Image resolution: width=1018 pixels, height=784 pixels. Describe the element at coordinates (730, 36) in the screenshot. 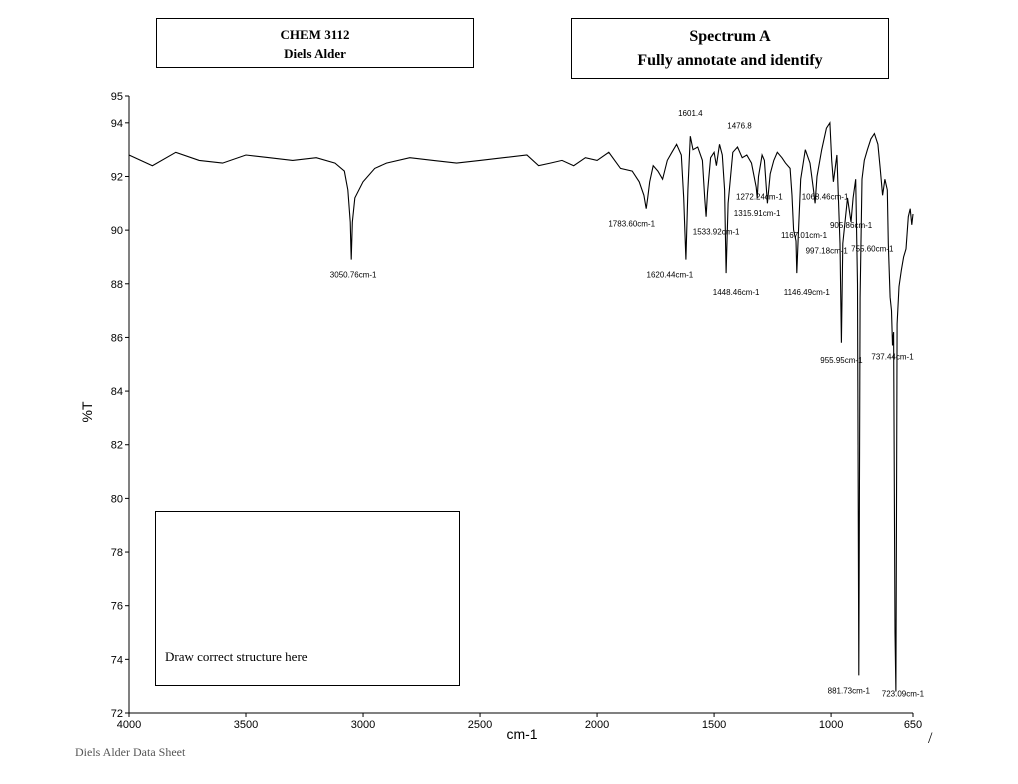

I see `spectrum-title: Spectrum A` at that location.